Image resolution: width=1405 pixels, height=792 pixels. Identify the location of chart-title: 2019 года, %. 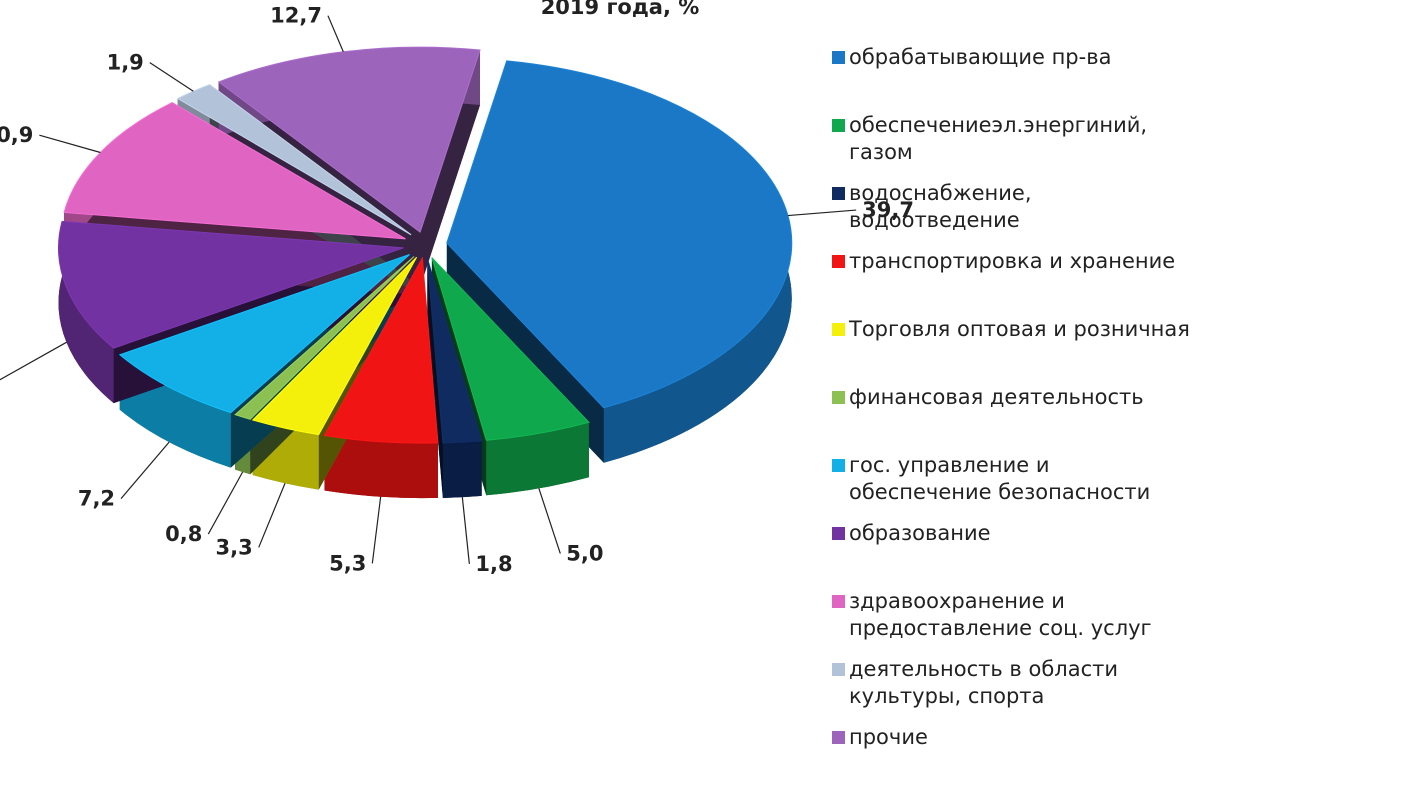
(620, 9).